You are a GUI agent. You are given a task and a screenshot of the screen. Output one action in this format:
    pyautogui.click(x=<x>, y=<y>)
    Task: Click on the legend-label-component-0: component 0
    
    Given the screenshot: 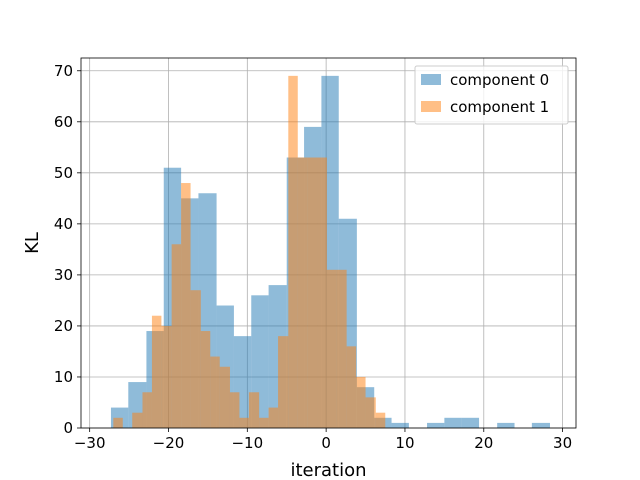 What is the action you would take?
    pyautogui.click(x=499, y=80)
    